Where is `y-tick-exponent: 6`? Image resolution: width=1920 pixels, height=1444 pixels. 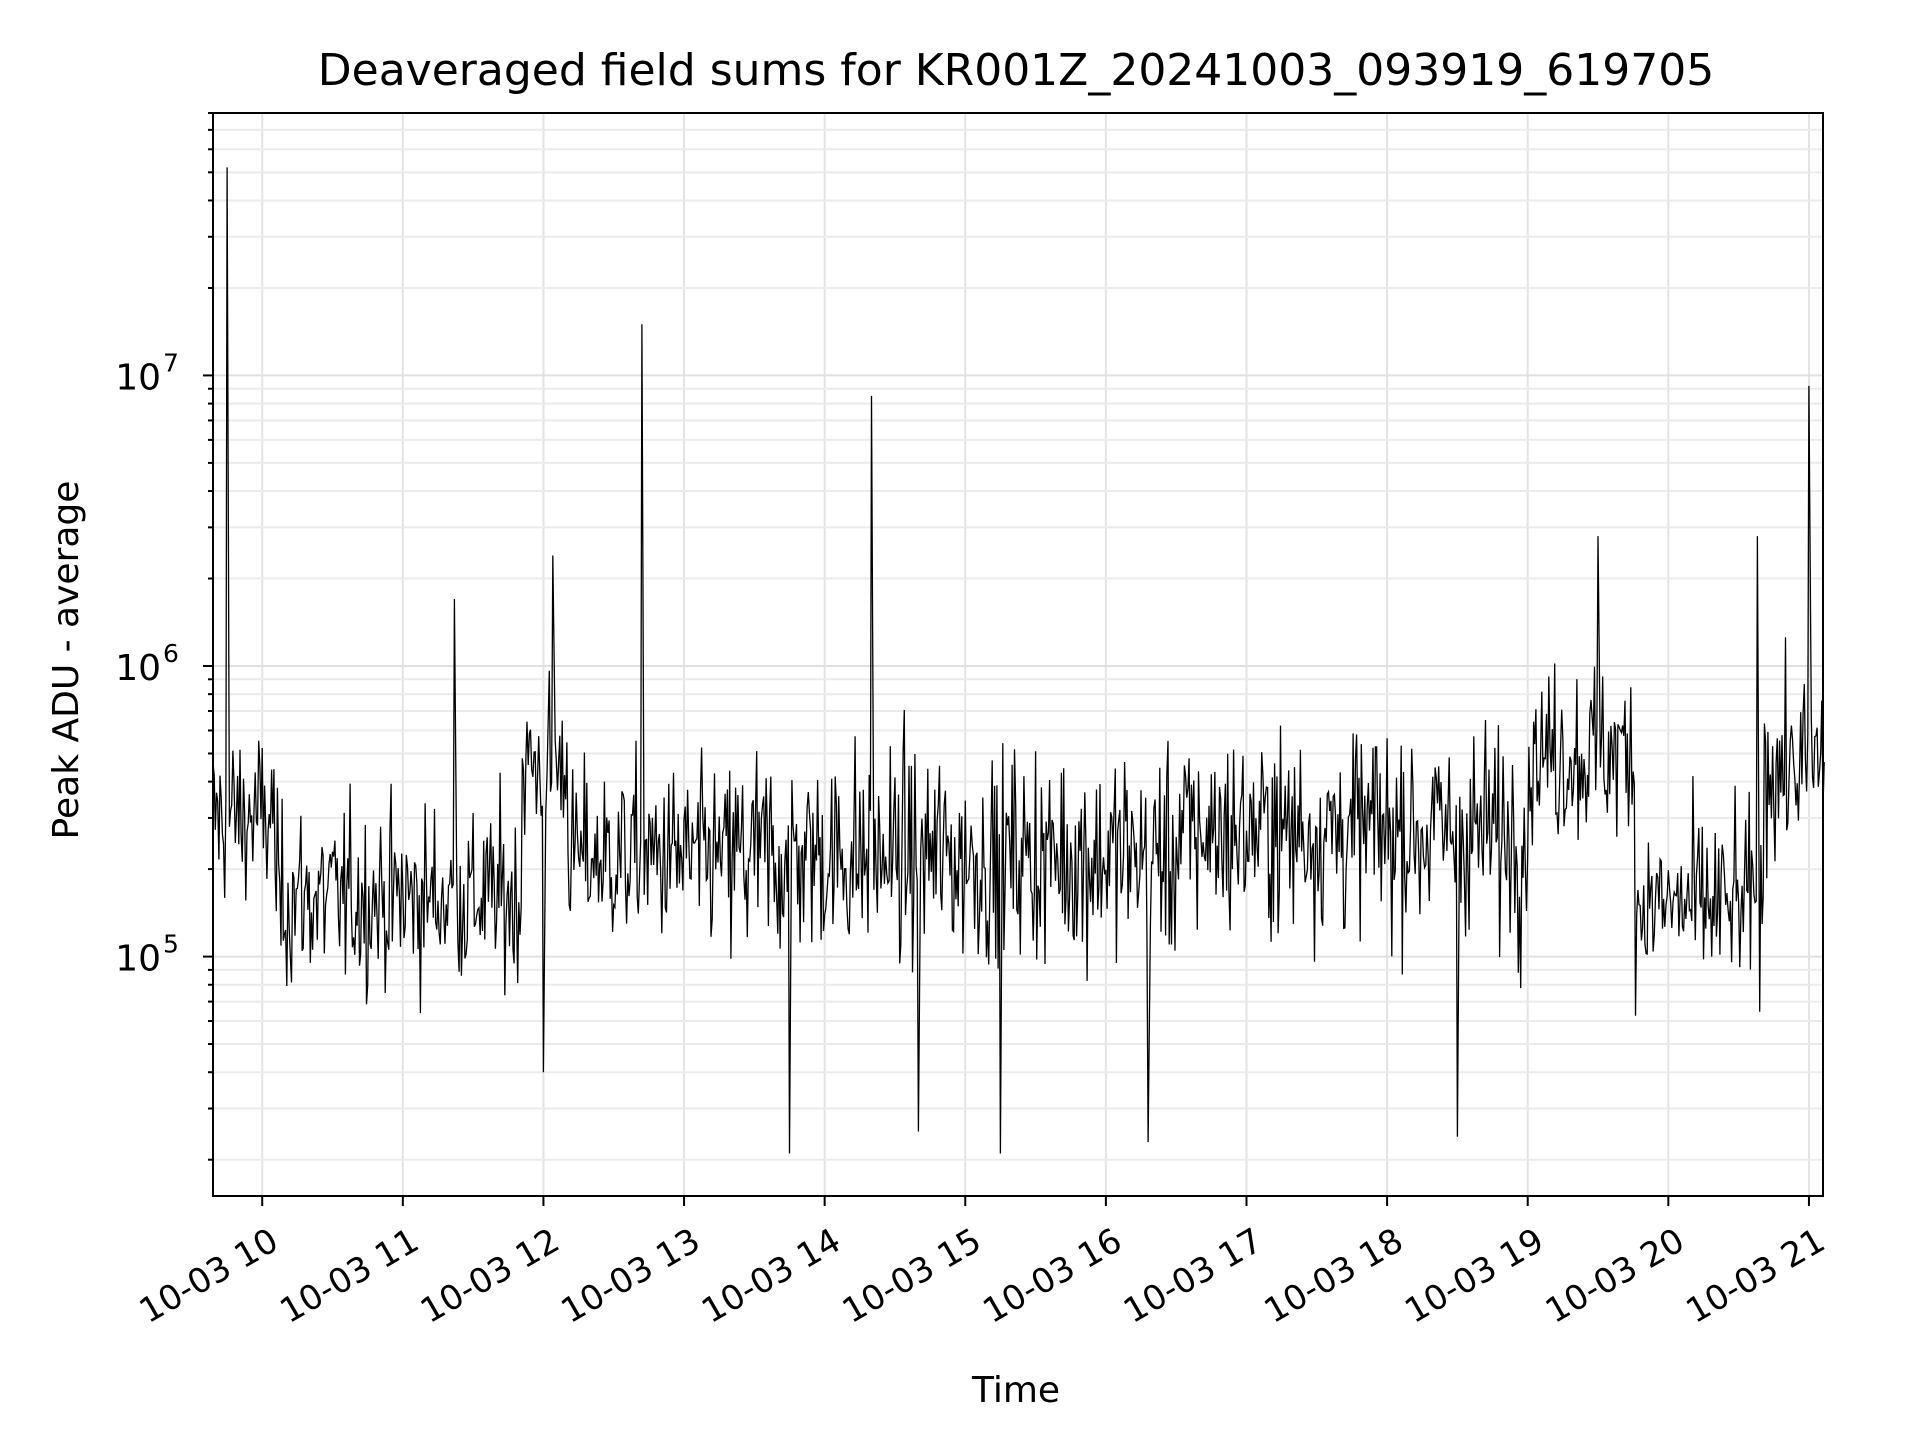
y-tick-exponent: 6 is located at coordinates (171, 653).